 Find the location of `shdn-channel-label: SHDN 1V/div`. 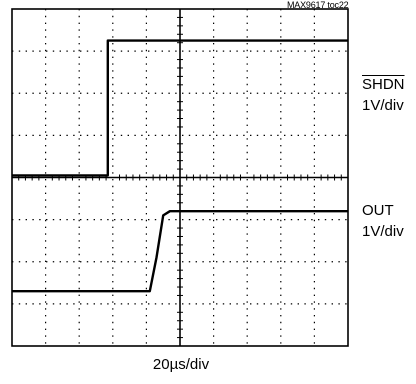

shdn-channel-label: SHDN 1V/div is located at coordinates (383, 95).